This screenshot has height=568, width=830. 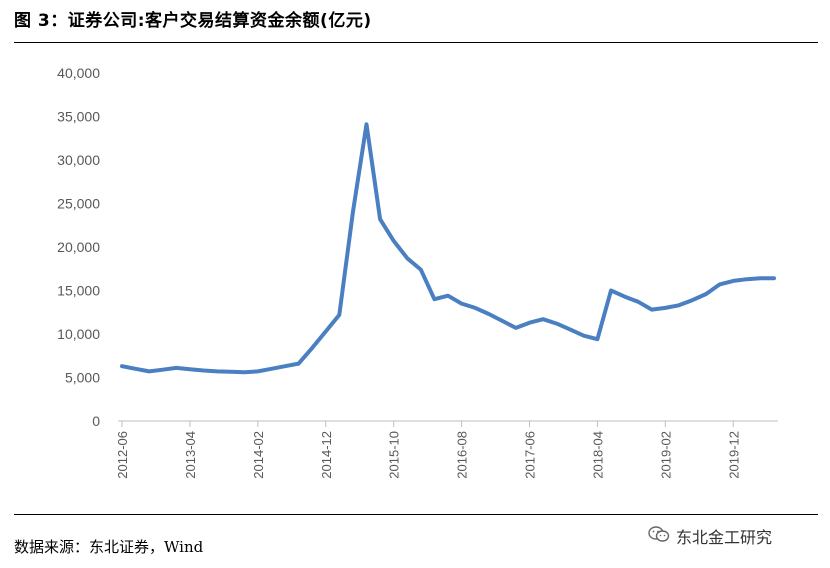 What do you see at coordinates (78, 117) in the screenshot?
I see `y-tick-label: 35,000` at bounding box center [78, 117].